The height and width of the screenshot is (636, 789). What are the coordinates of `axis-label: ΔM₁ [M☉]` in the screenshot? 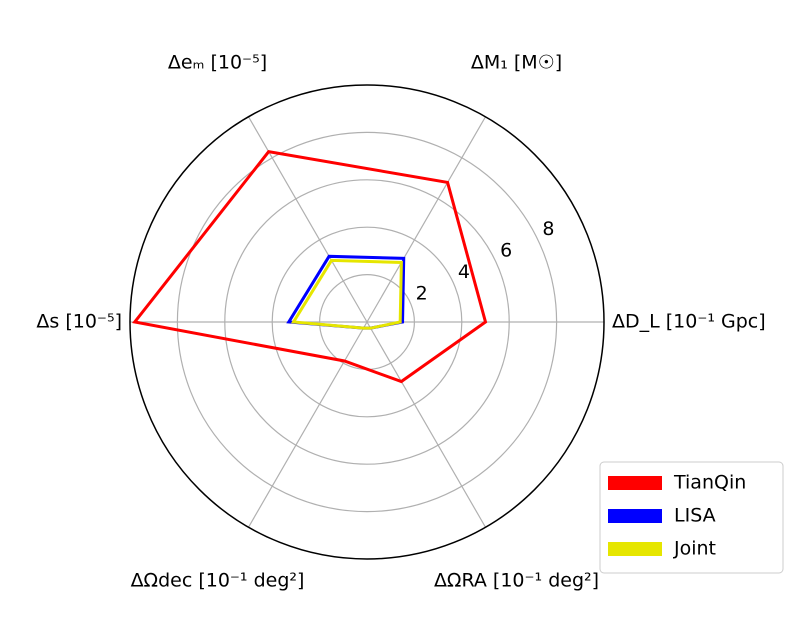 It's located at (516, 63).